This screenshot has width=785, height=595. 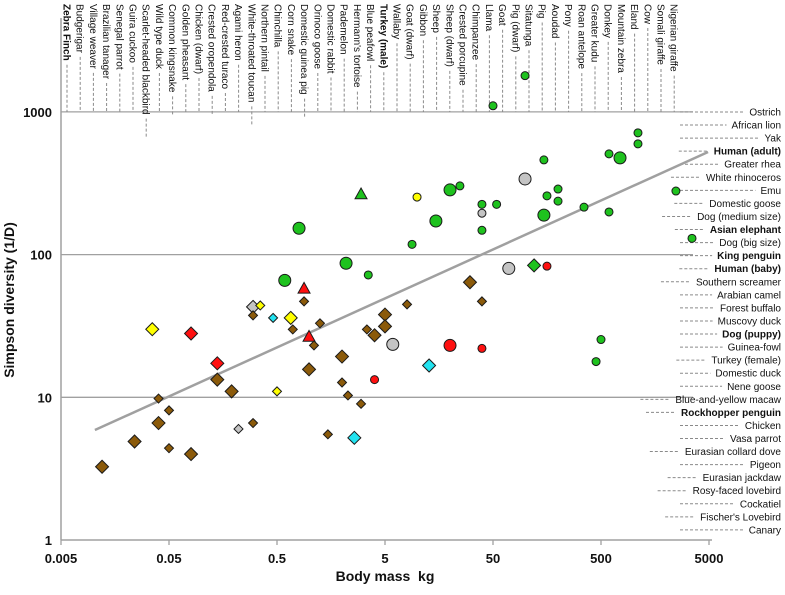 I want to click on right-label: Rosy-faced lovebird, so click(x=737, y=491).